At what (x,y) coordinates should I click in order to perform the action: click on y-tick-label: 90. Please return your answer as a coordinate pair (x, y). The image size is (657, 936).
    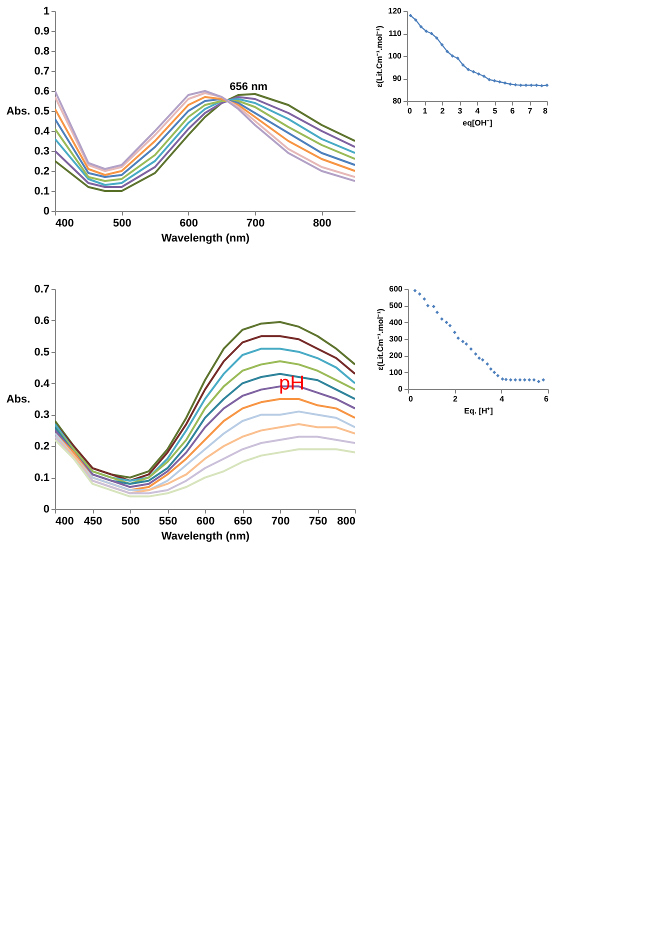
    Looking at the image, I should click on (397, 78).